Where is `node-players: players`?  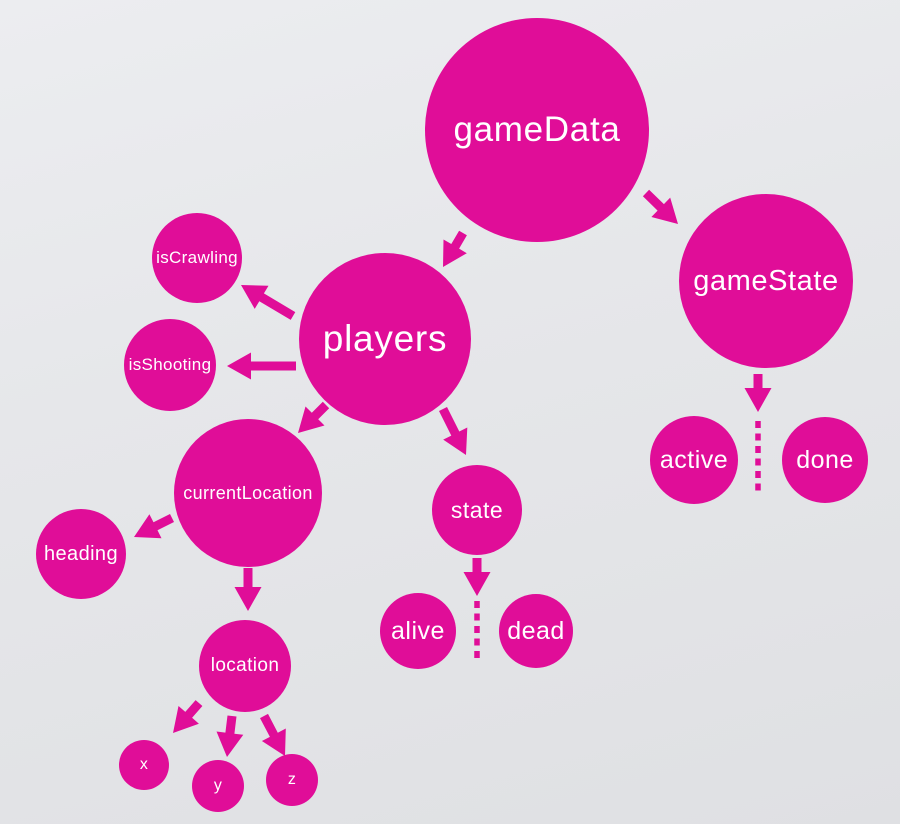 node-players: players is located at coordinates (385, 339).